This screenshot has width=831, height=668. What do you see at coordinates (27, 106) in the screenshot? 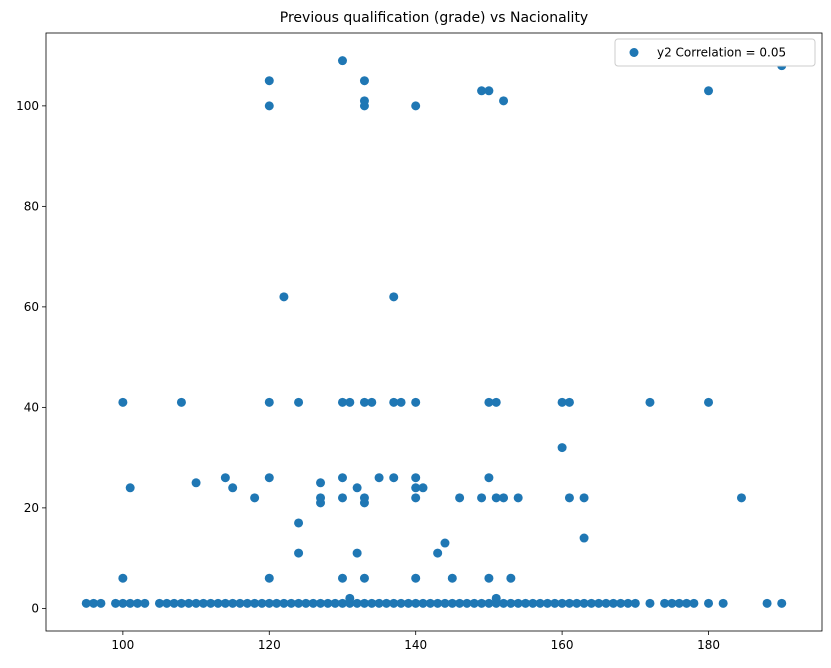
I see `y-tick-label: 100` at bounding box center [27, 106].